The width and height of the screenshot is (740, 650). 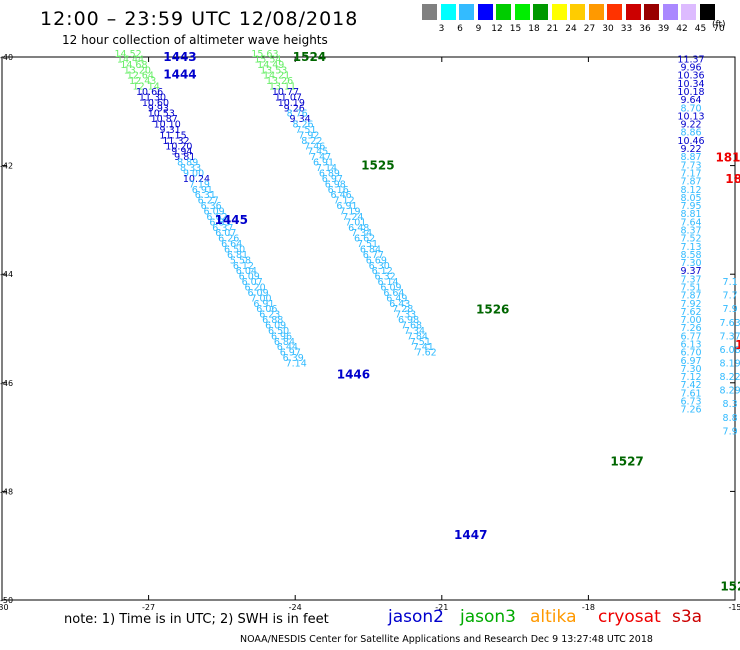 What do you see at coordinates (341, 195) in the screenshot?
I see `swh-value-label: 6.46` at bounding box center [341, 195].